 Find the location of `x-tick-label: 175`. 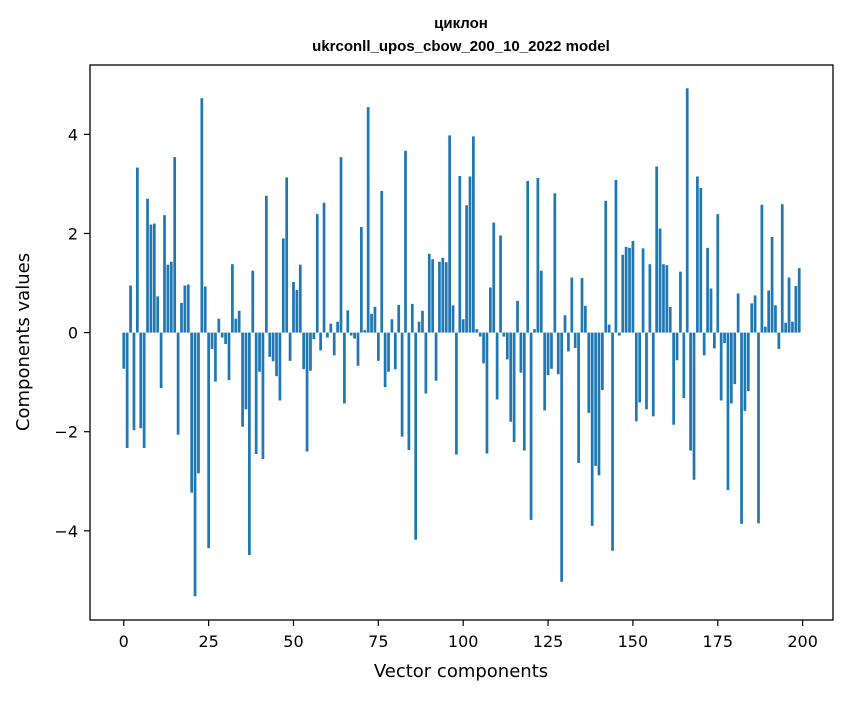

x-tick-label: 175 is located at coordinates (717, 641).